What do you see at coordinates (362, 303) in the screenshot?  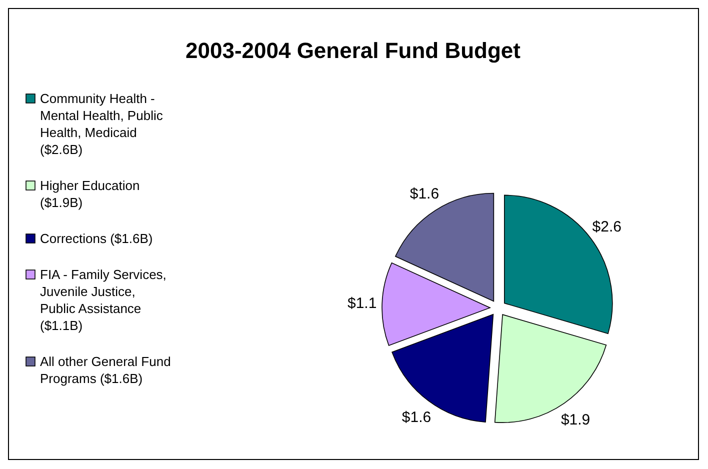 I see `data-label: $1.1` at bounding box center [362, 303].